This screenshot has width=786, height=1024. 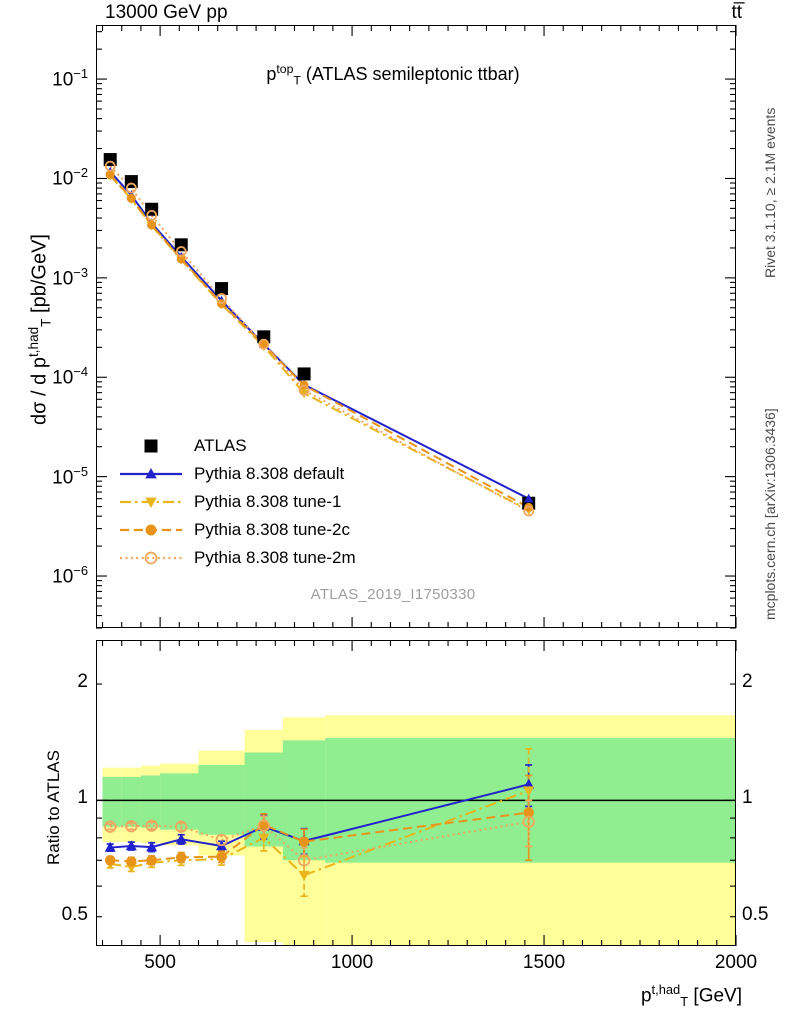 What do you see at coordinates (70, 277) in the screenshot?
I see `y-tick-main-1e-3: 10⁻³` at bounding box center [70, 277].